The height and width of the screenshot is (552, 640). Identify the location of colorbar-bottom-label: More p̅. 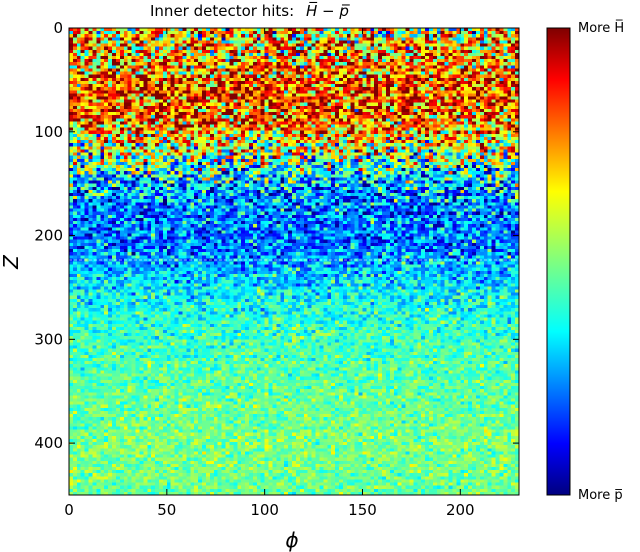
(600, 495).